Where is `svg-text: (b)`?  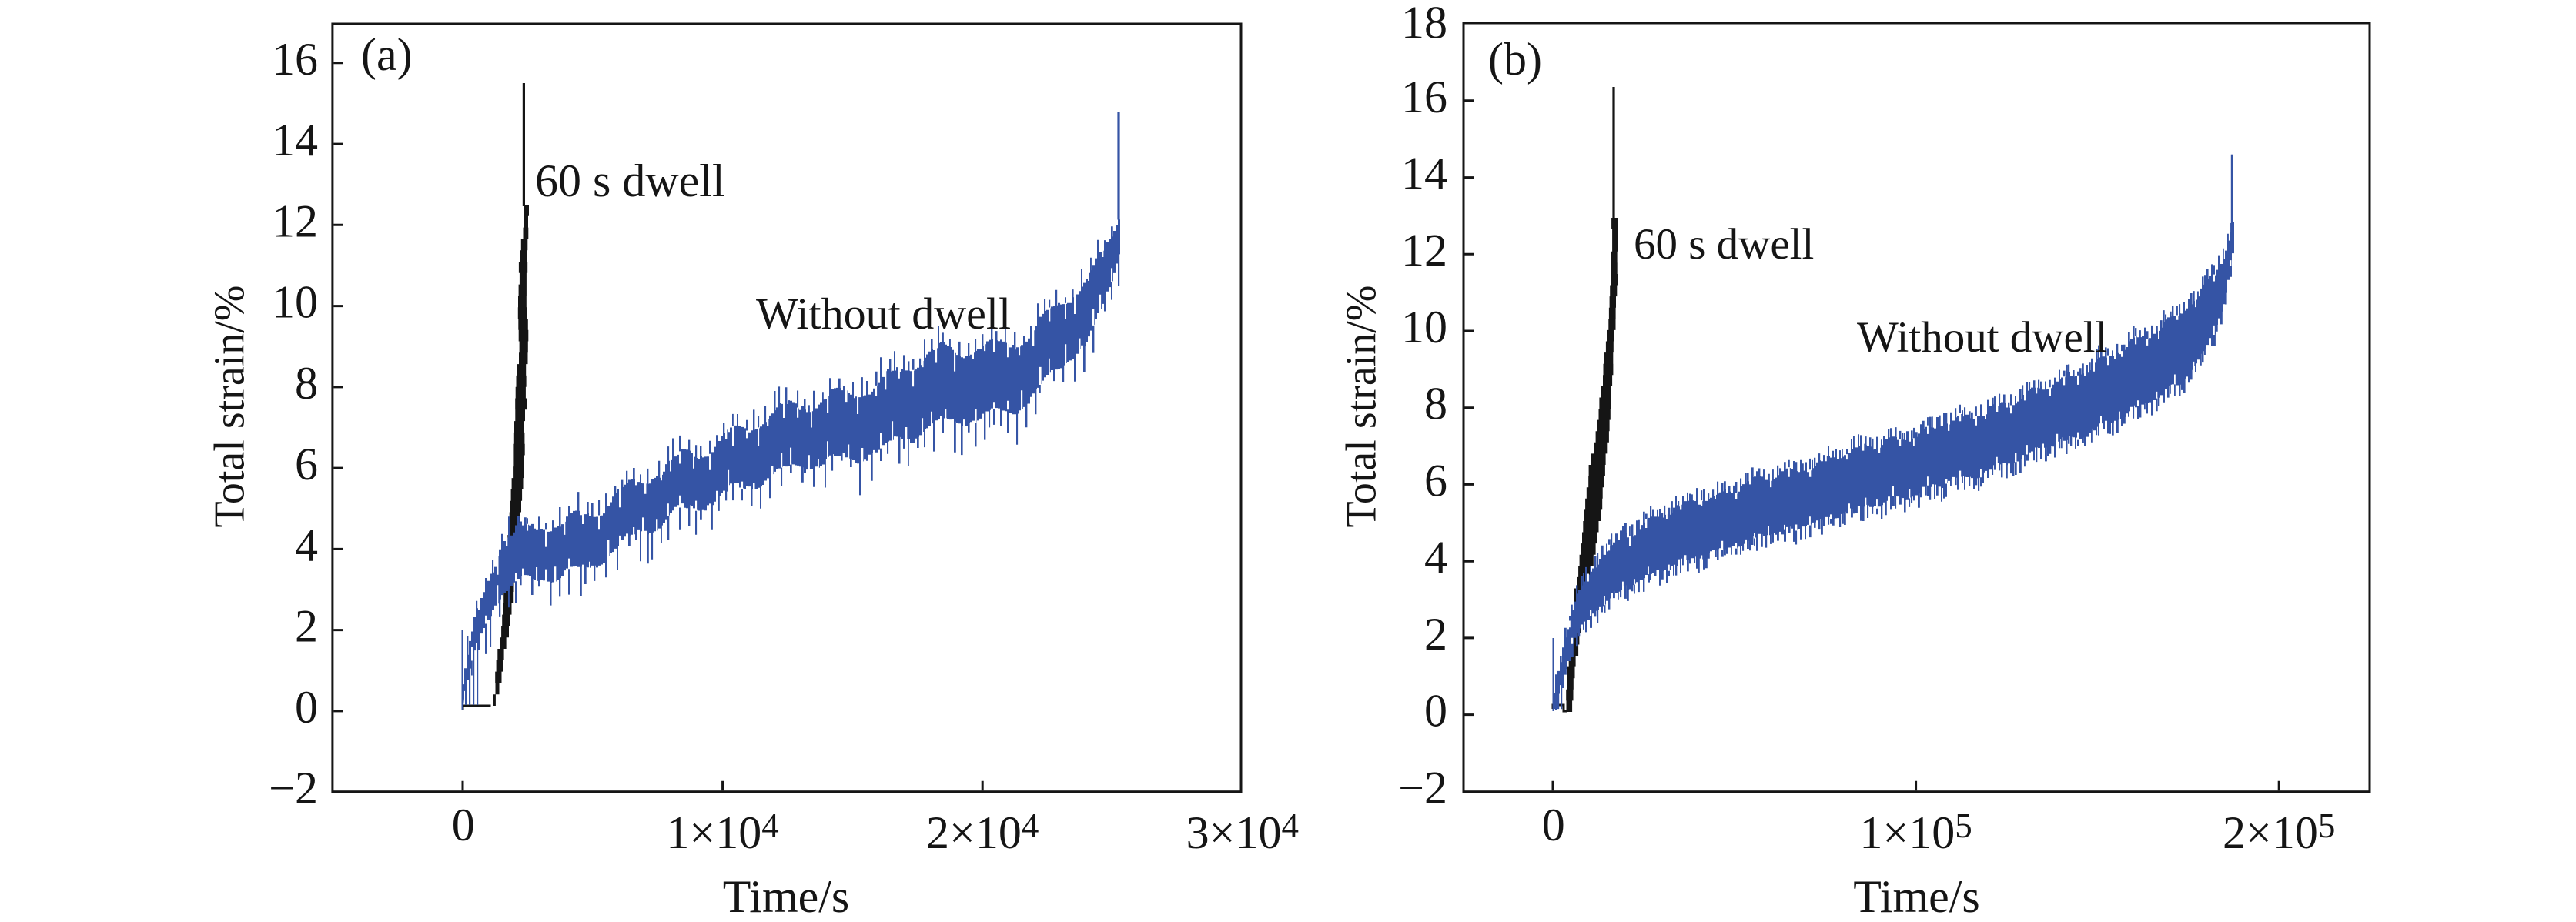
svg-text: (b) is located at coordinates (1515, 60).